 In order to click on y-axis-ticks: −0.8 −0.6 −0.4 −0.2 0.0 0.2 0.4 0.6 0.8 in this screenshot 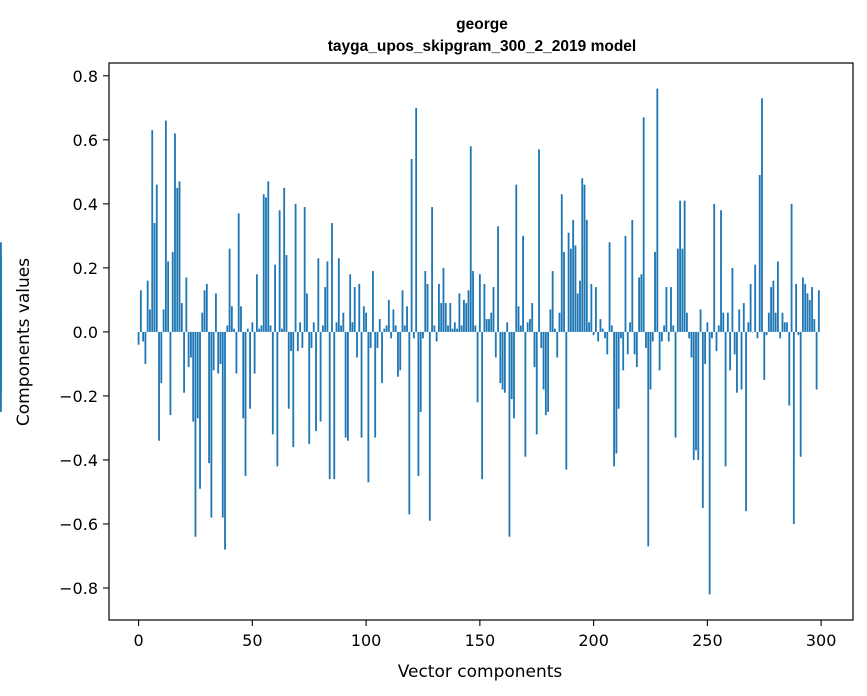, I will do `click(84, 332)`.